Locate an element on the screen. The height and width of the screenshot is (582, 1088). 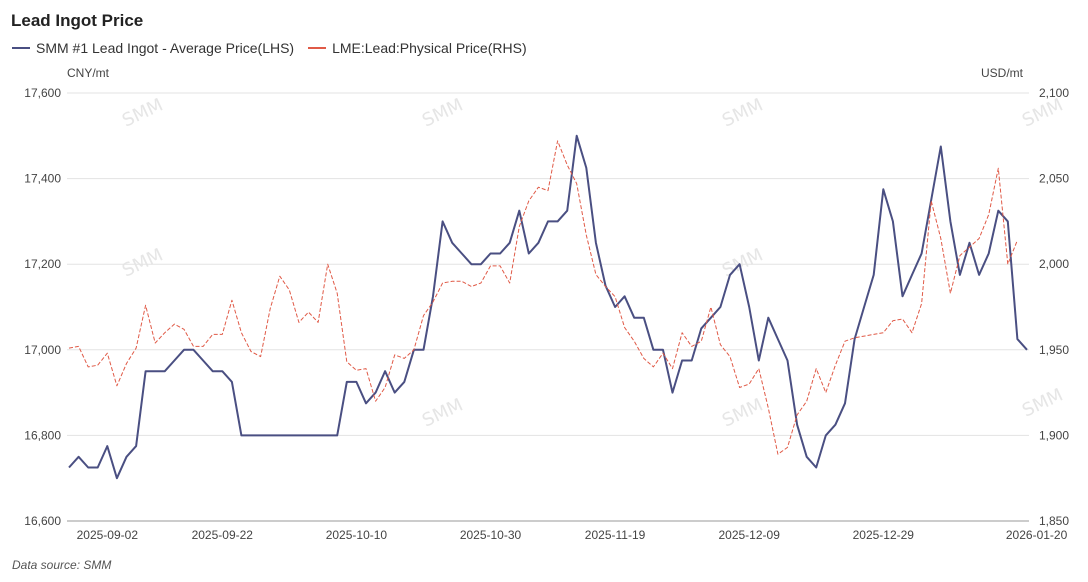
right-tick-label: 1,950 is located at coordinates (1054, 350).